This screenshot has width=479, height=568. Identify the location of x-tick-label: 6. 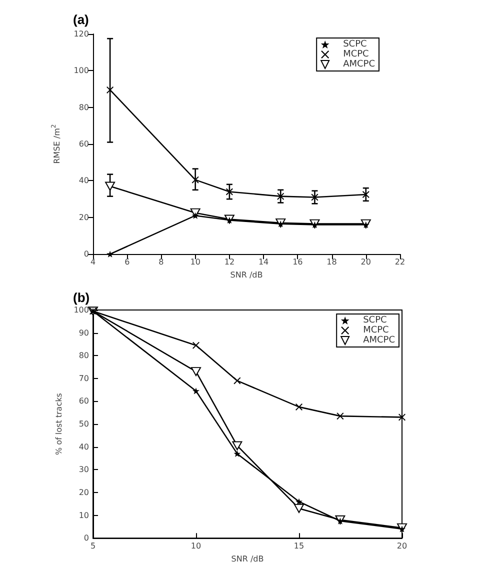
(127, 262).